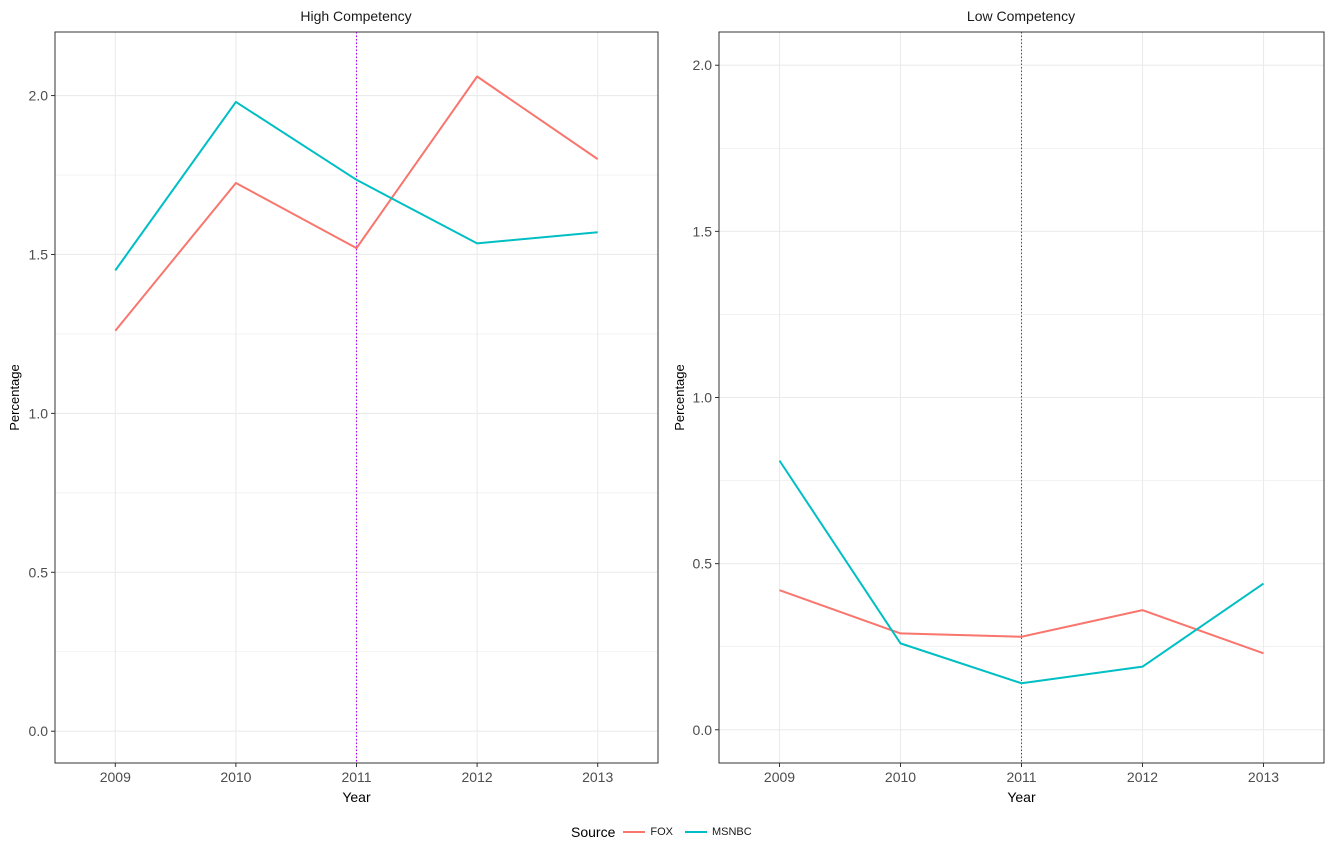  What do you see at coordinates (355, 16) in the screenshot?
I see `panel-title: High Competency` at bounding box center [355, 16].